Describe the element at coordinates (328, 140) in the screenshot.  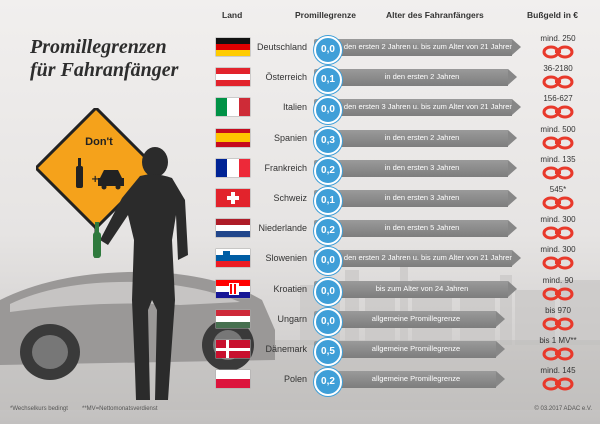
I see `promille-badge: 0,3` at that location.